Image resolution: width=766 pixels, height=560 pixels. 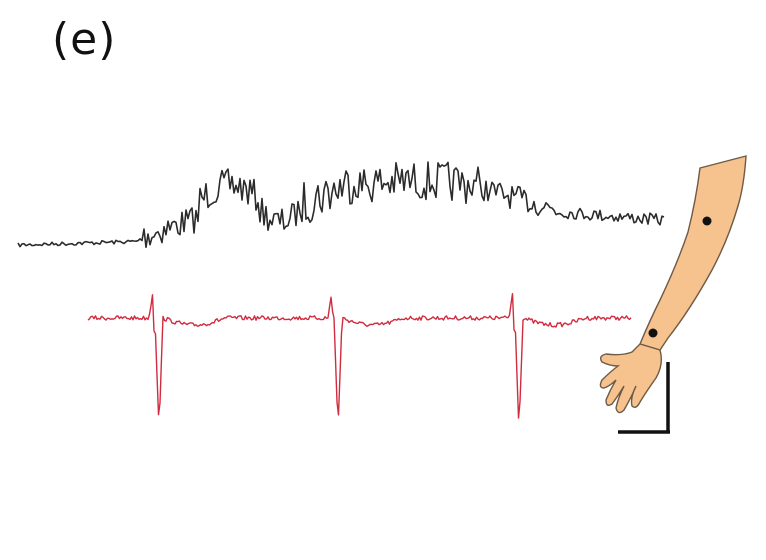 What do you see at coordinates (693, 253) in the screenshot?
I see `arm-shape` at bounding box center [693, 253].